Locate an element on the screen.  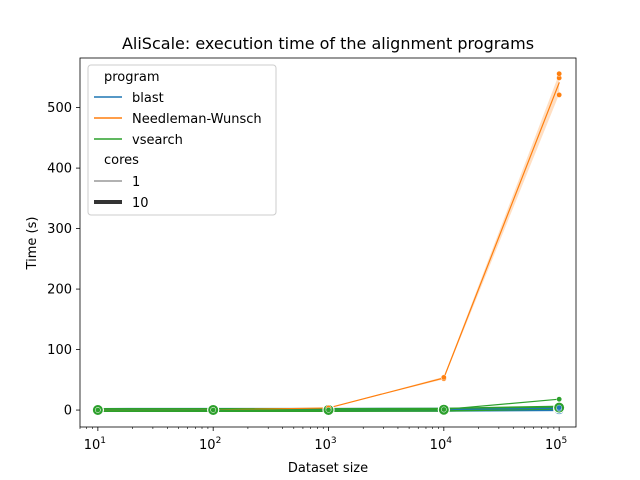
x-tick-label: 10³ is located at coordinates (325, 444).